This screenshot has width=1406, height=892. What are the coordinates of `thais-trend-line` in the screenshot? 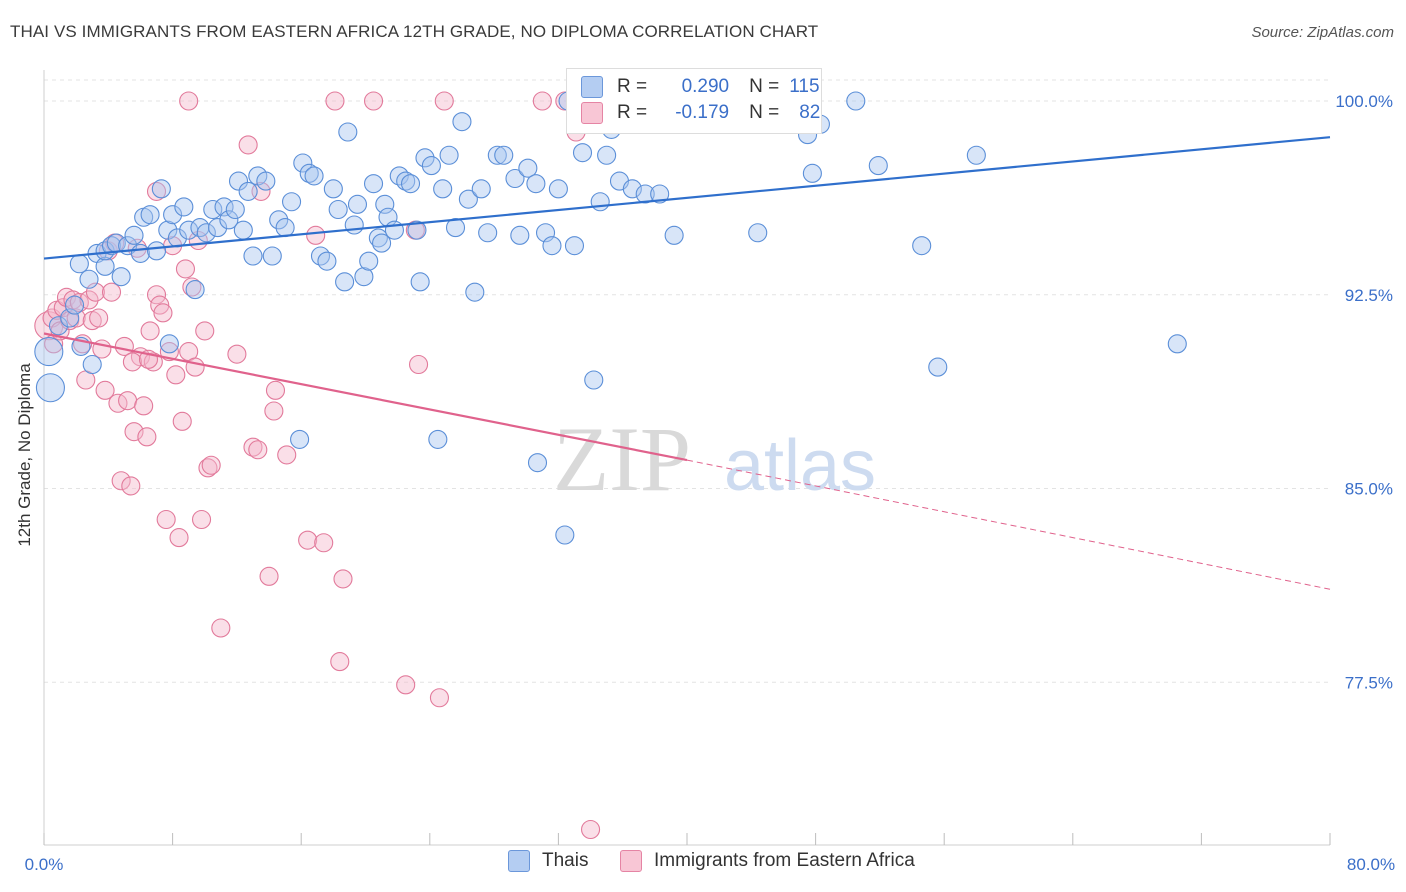 It's located at (687, 198).